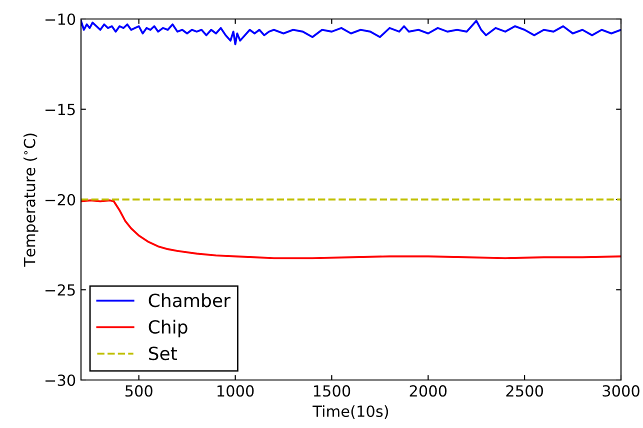 This screenshot has height=428, width=643. Describe the element at coordinates (61, 19) in the screenshot. I see `y-tick-label: −10` at that location.